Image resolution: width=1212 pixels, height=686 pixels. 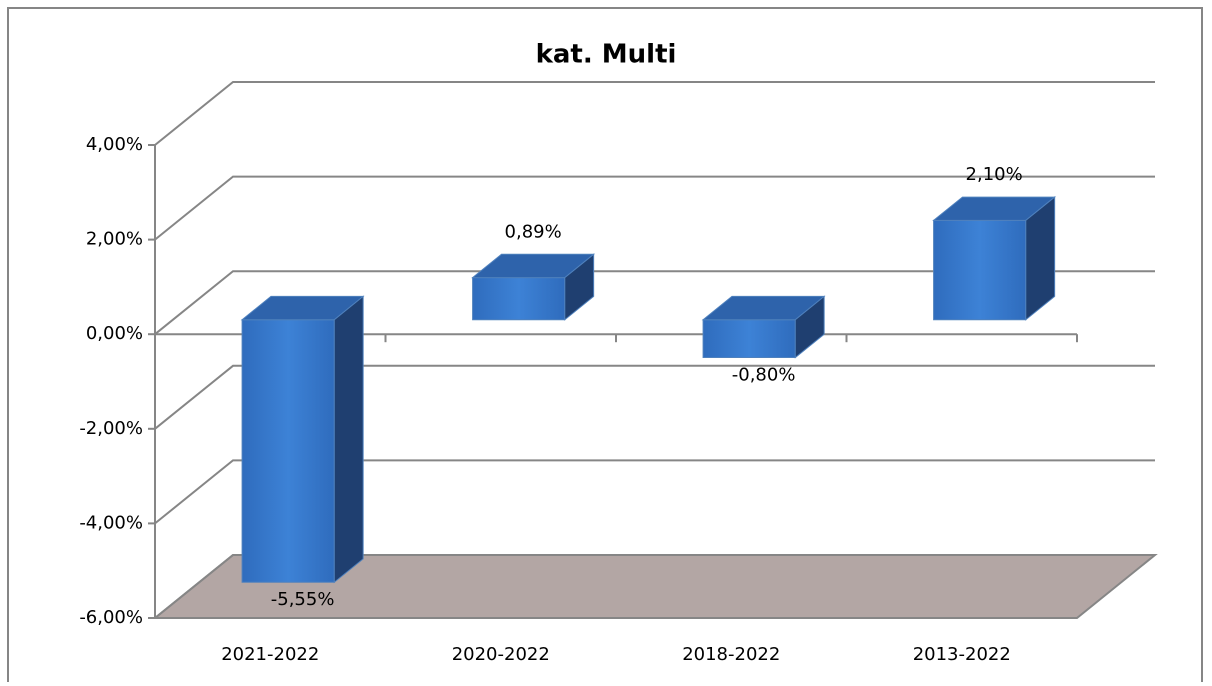 What do you see at coordinates (994, 174) in the screenshot?
I see `value-label: 2,10%` at bounding box center [994, 174].